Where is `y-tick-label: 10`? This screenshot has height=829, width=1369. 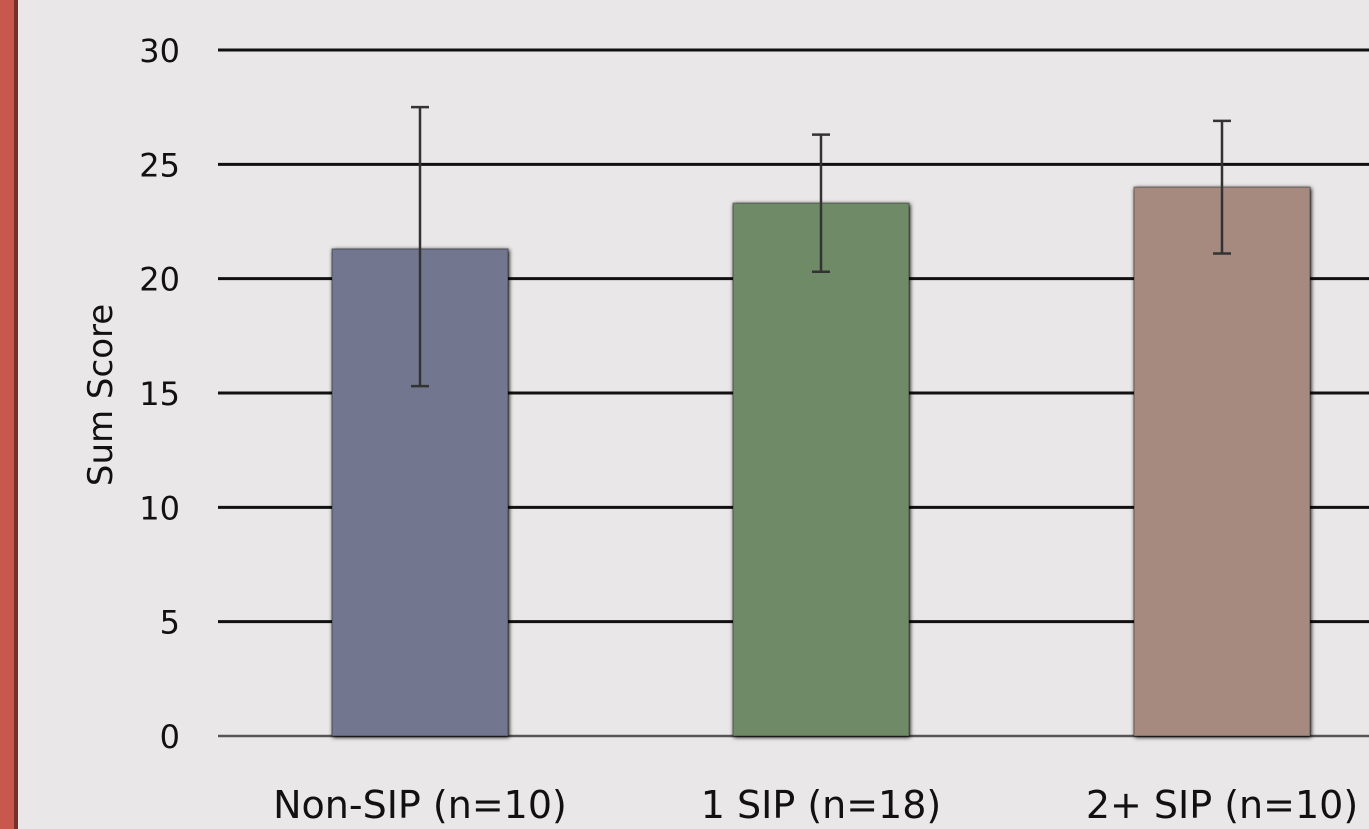 y-tick-label: 10 is located at coordinates (159, 508).